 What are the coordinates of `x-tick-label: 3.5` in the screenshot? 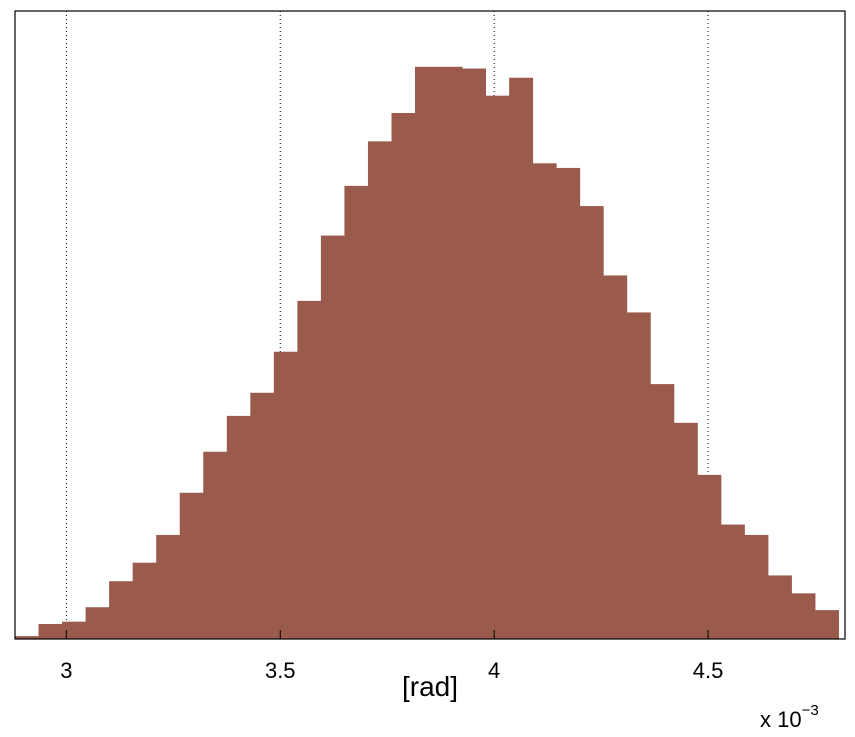 It's located at (280, 670).